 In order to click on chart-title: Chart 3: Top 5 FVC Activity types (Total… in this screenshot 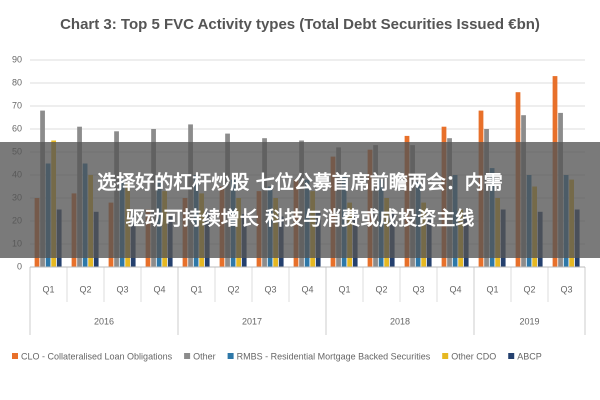, I will do `click(300, 24)`.